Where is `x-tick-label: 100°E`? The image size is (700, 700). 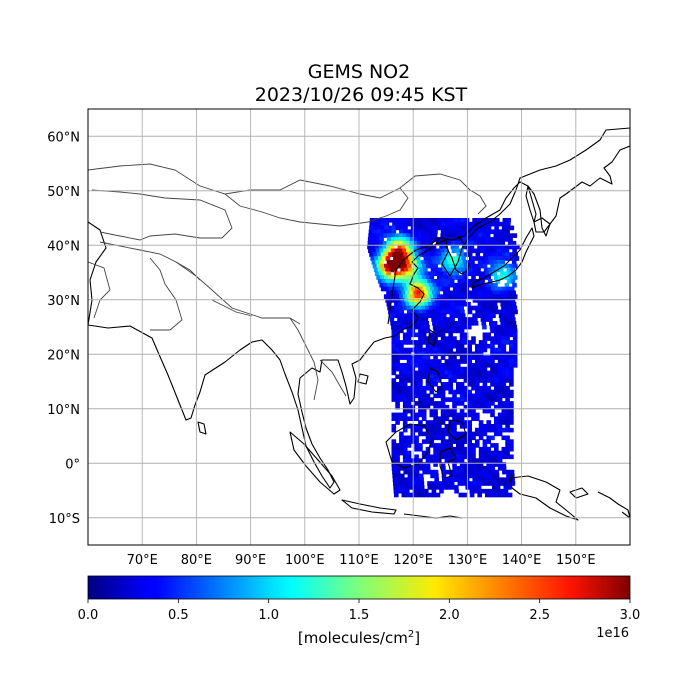
x-tick-label: 100°E is located at coordinates (305, 560).